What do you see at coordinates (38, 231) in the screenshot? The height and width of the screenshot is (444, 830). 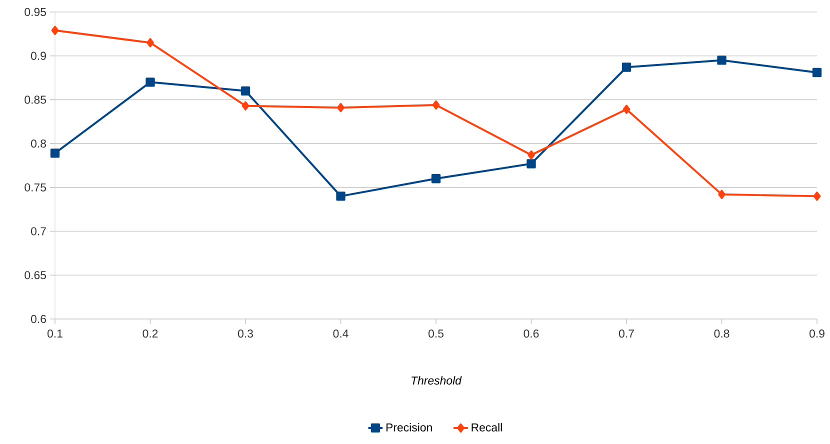 I see `y-tick-label: 0.7` at bounding box center [38, 231].